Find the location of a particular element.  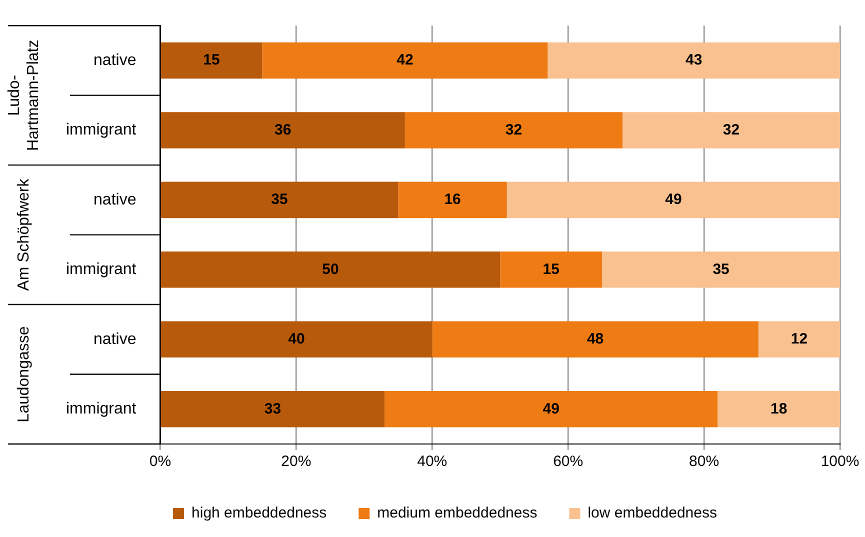

data-label: 40 is located at coordinates (296, 339).